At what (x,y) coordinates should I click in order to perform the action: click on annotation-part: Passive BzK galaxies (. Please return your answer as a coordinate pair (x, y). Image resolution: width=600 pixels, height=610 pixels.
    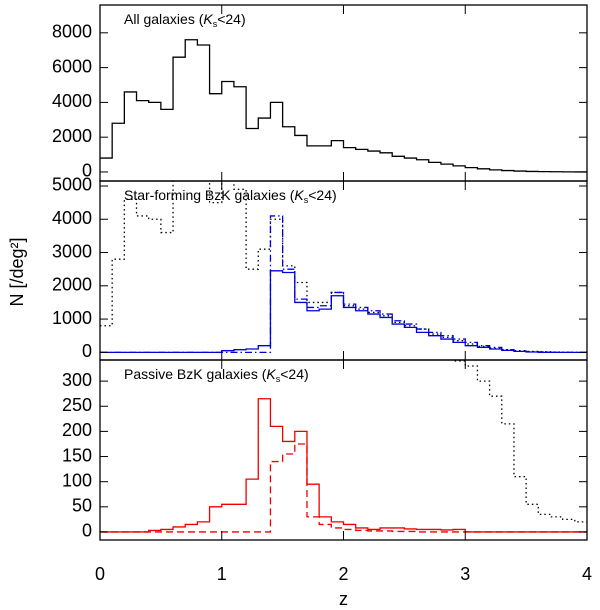
    Looking at the image, I should click on (195, 374).